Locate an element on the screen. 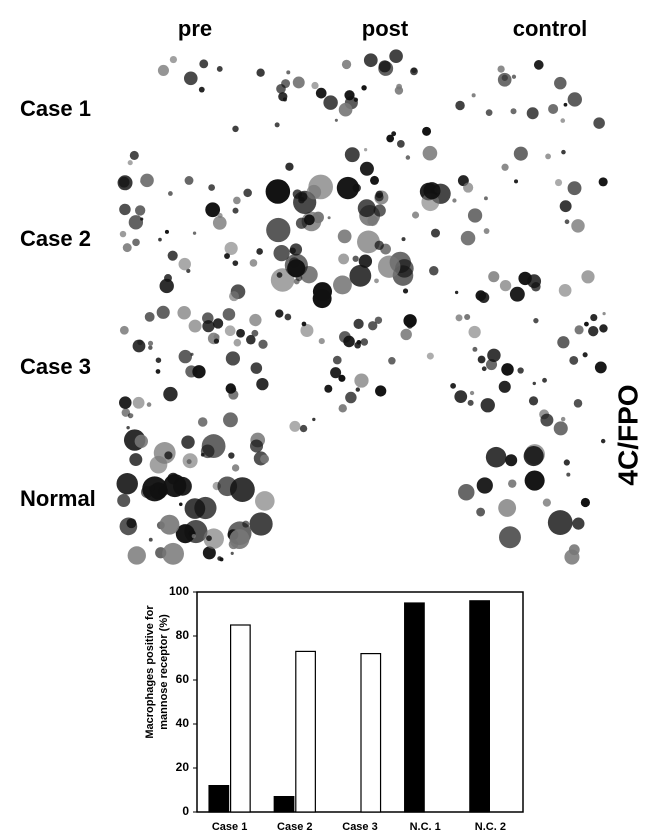 This screenshot has width=649, height=836. column-label: pre is located at coordinates (195, 28).